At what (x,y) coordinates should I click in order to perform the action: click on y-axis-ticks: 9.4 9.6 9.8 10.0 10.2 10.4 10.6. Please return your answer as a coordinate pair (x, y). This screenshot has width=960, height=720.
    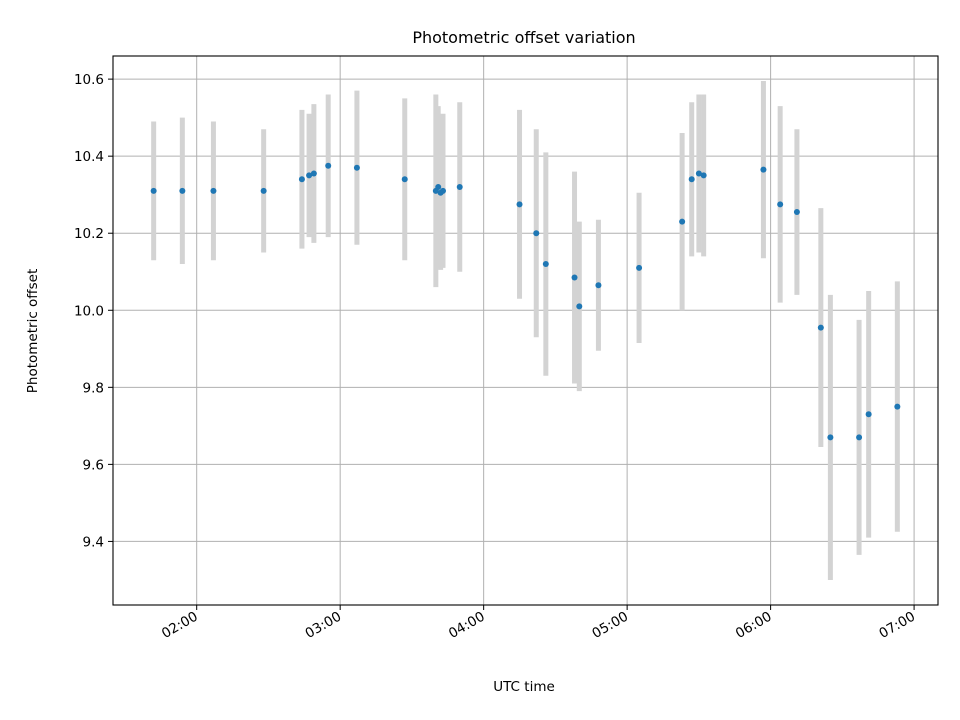
    Looking at the image, I should click on (93, 311).